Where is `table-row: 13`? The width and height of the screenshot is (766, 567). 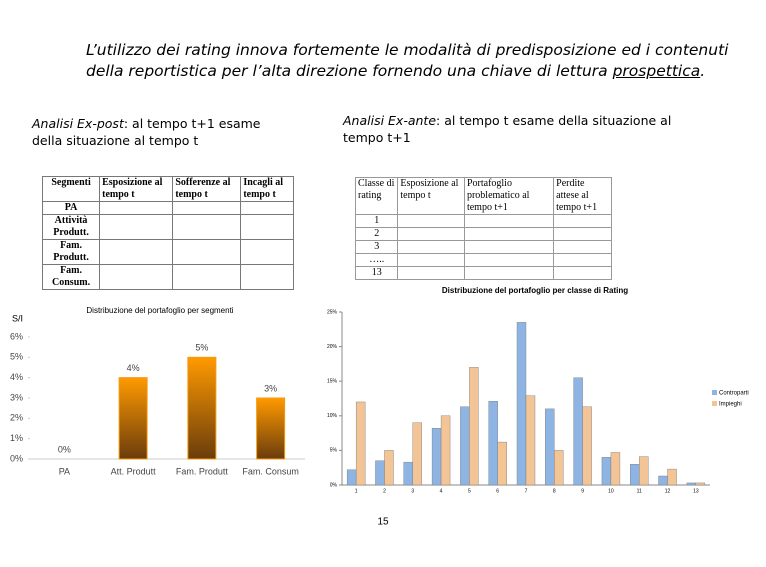 table-row: 13 is located at coordinates (483, 273).